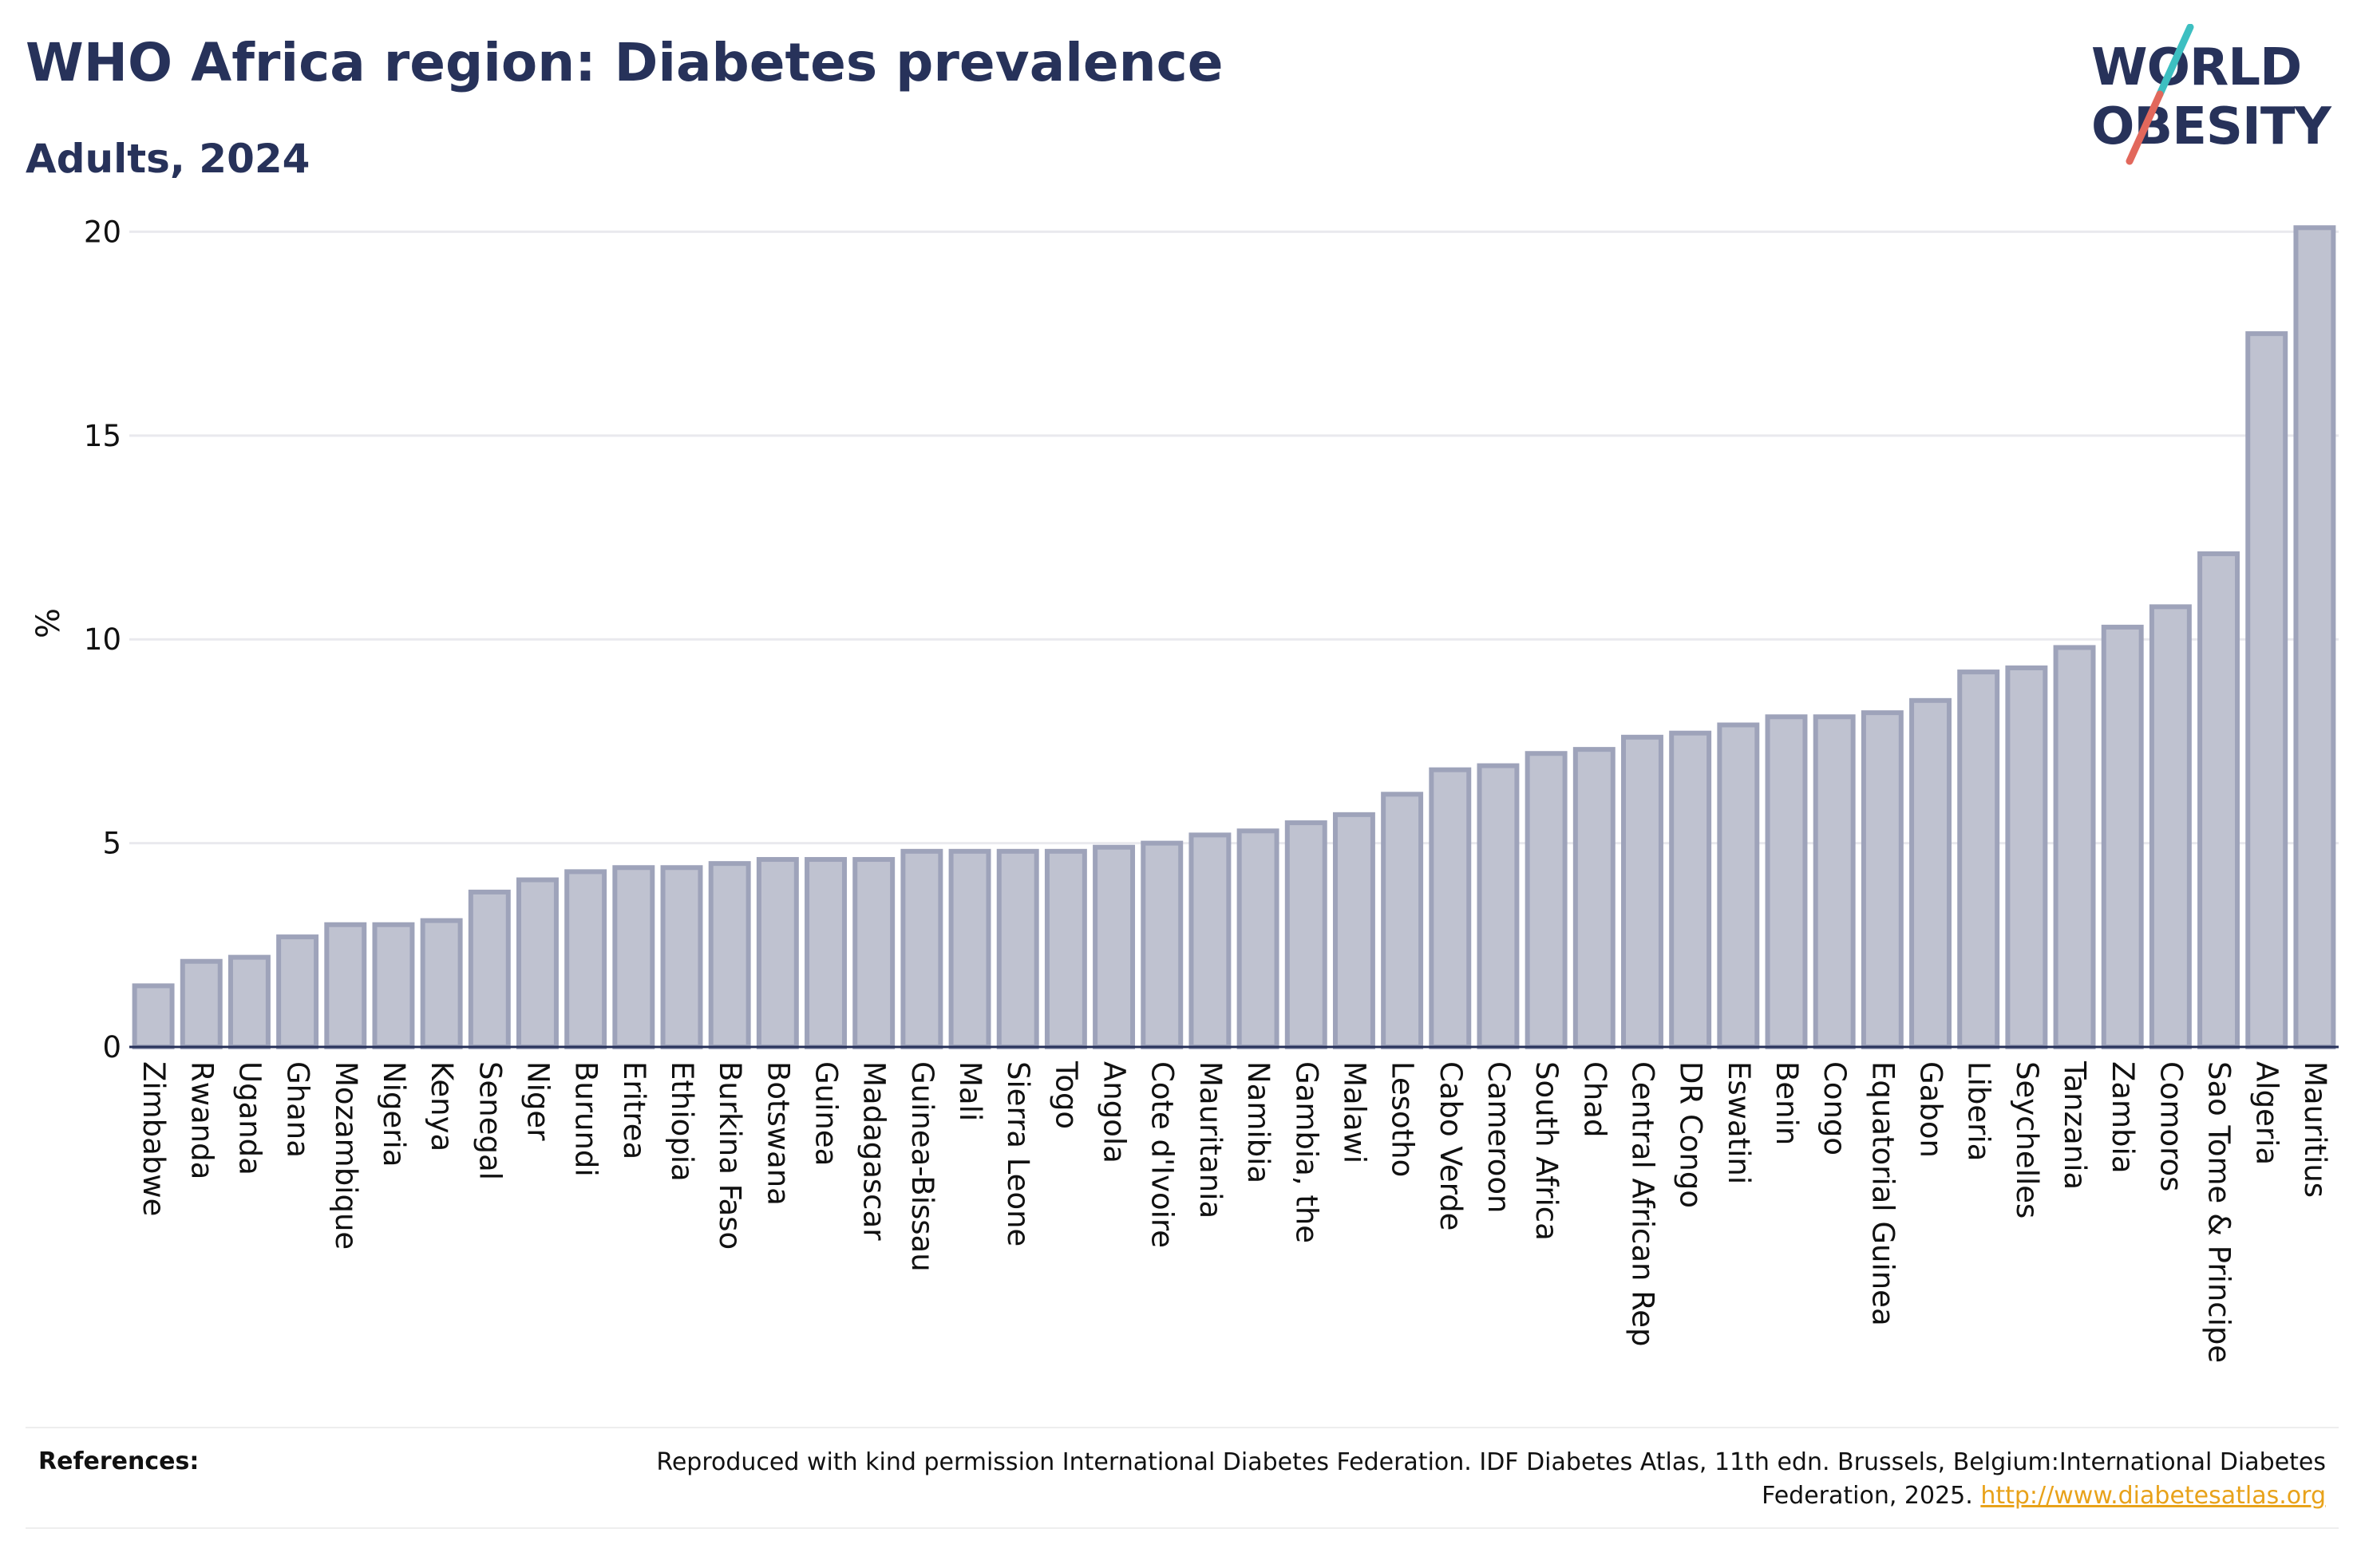 This screenshot has height=1568, width=2361. What do you see at coordinates (1931, 1109) in the screenshot?
I see `x-tick-label: Gabon` at bounding box center [1931, 1109].